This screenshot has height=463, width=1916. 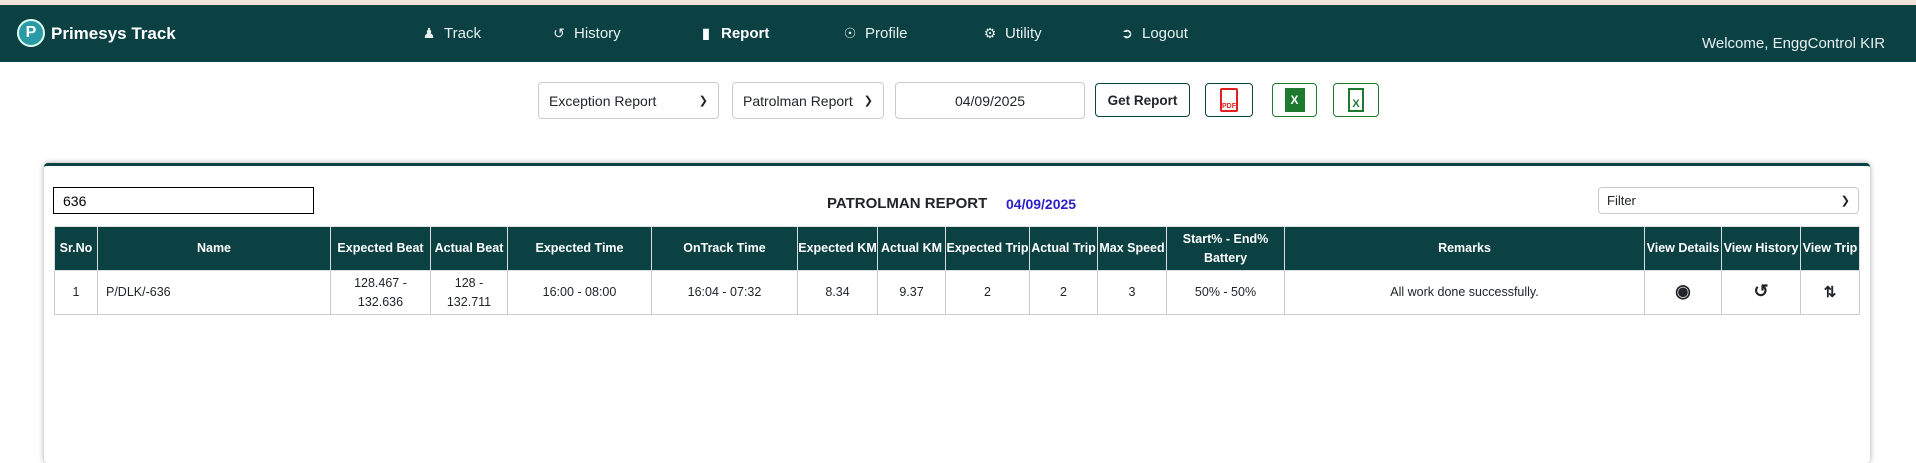 I want to click on report-type-select: Exception Report ❯, so click(x=628, y=100).